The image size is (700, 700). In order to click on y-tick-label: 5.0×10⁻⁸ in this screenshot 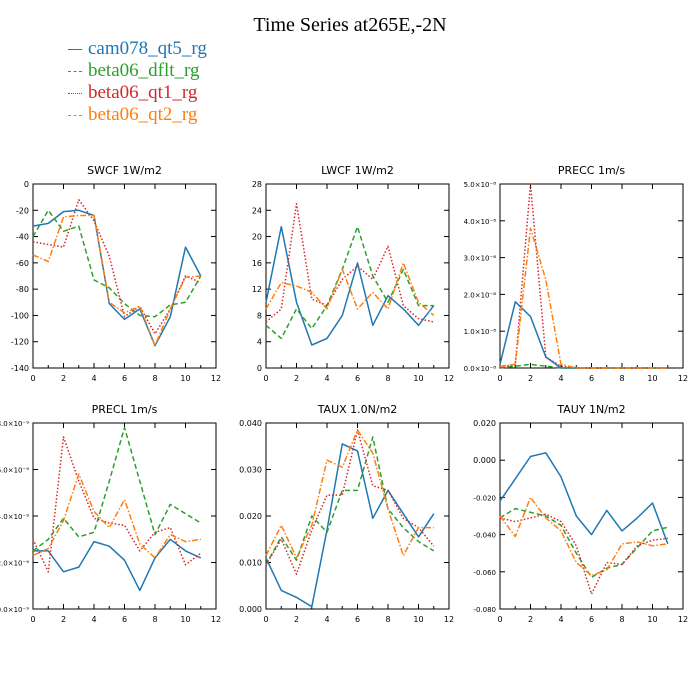, I will do `click(480, 185)`.